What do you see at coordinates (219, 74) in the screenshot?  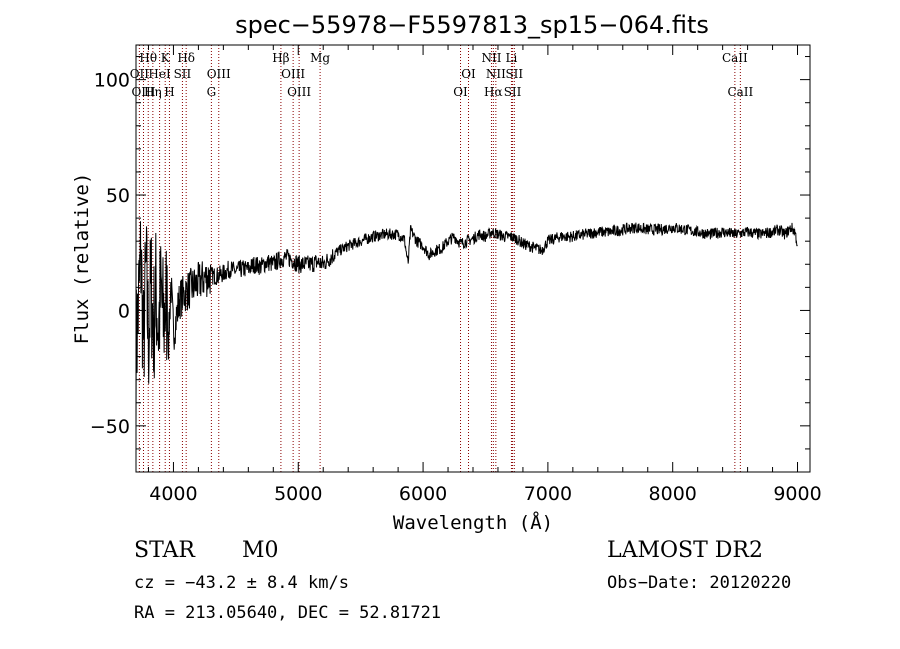 I see `spectral-line-label-11: OIII` at bounding box center [219, 74].